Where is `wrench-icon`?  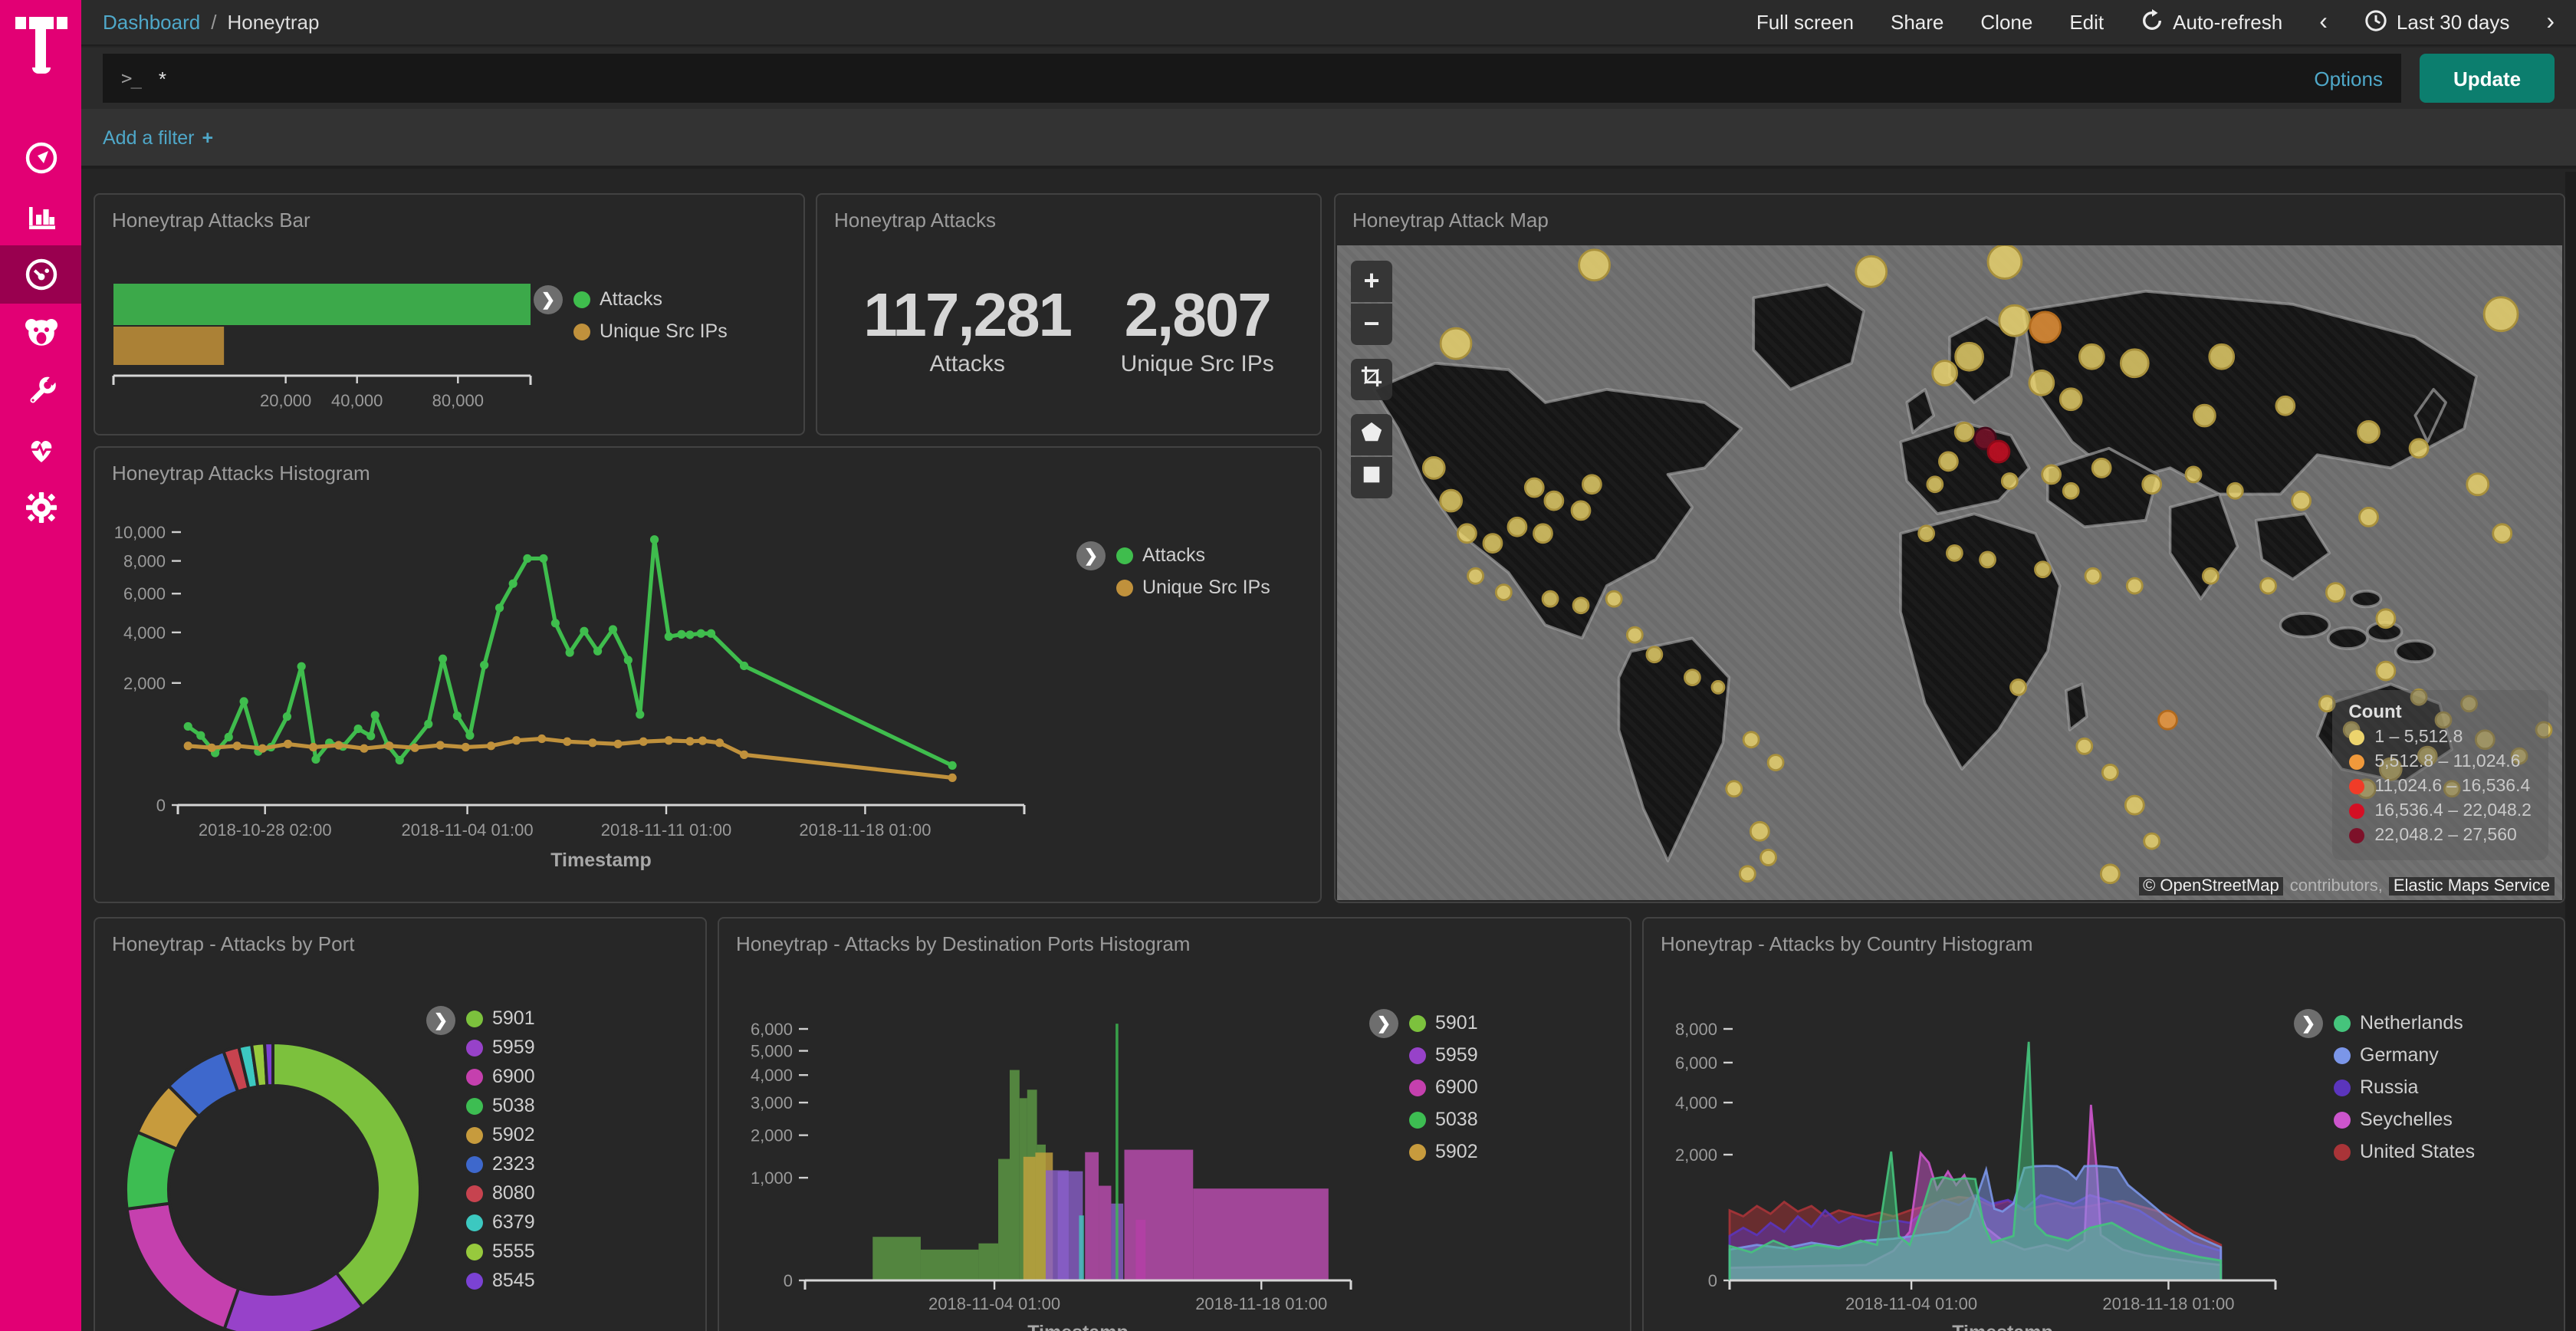 wrench-icon is located at coordinates (41, 391).